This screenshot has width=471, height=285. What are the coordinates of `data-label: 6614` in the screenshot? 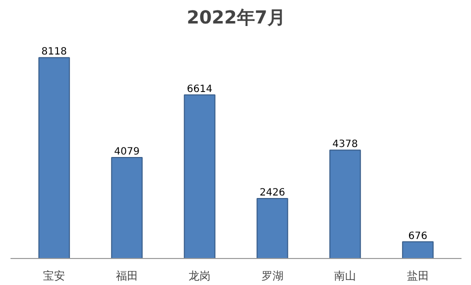 It's located at (199, 89).